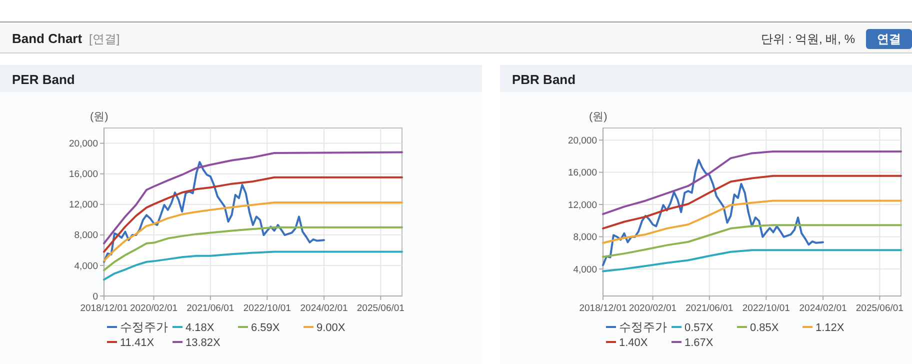  What do you see at coordinates (808, 39) in the screenshot?
I see `text: 단위 : 억원, 배, %` at bounding box center [808, 39].